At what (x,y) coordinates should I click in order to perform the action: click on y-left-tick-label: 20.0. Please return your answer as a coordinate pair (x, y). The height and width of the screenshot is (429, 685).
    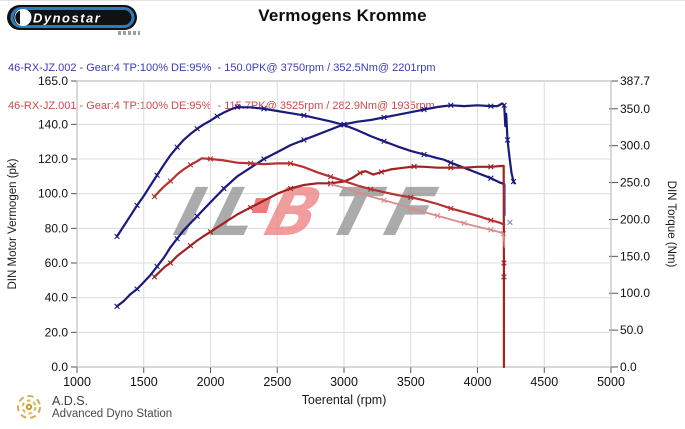
    Looking at the image, I should click on (57, 332).